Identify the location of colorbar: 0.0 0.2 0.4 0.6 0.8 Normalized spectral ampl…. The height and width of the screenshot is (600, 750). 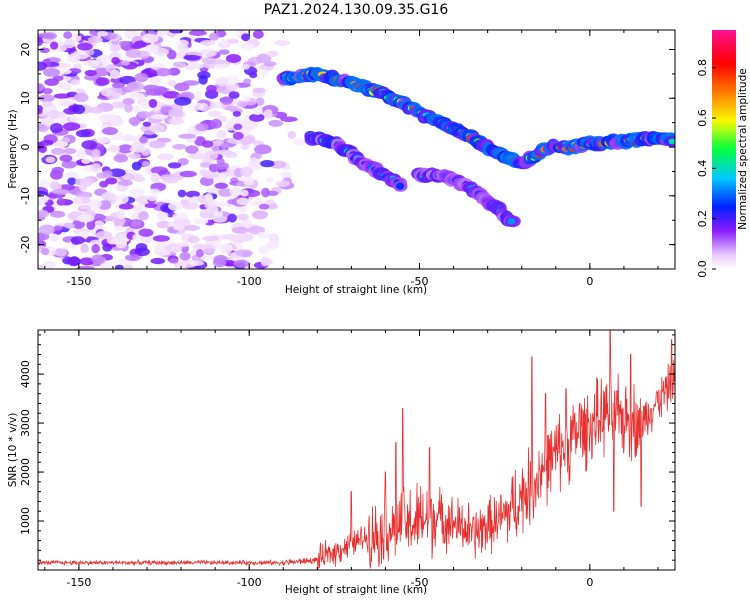
(722, 154).